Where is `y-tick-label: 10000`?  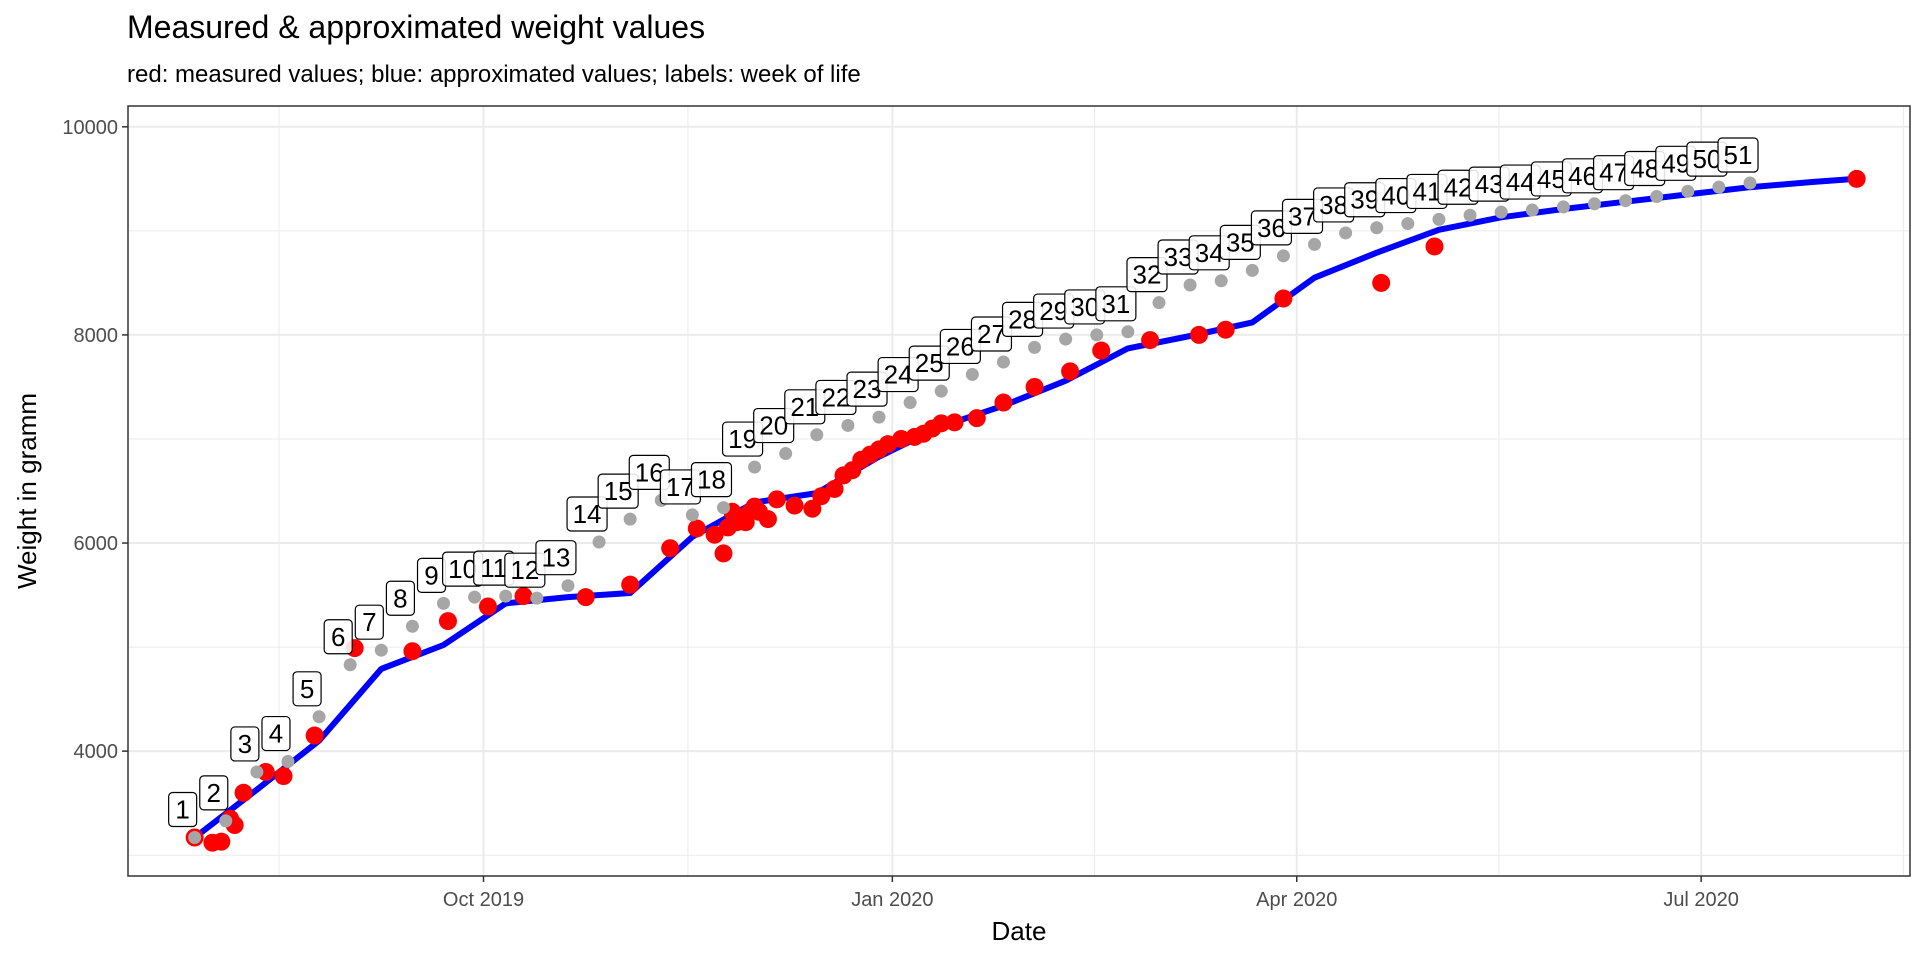
y-tick-label: 10000 is located at coordinates (90, 128).